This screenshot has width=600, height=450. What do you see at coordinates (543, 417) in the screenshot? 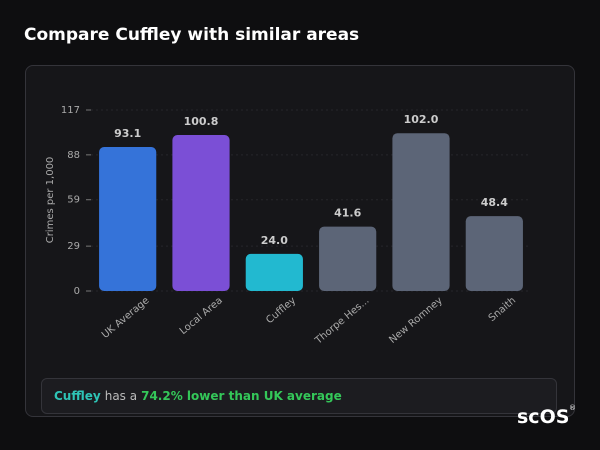
I see `logo: scOS` at bounding box center [543, 417].